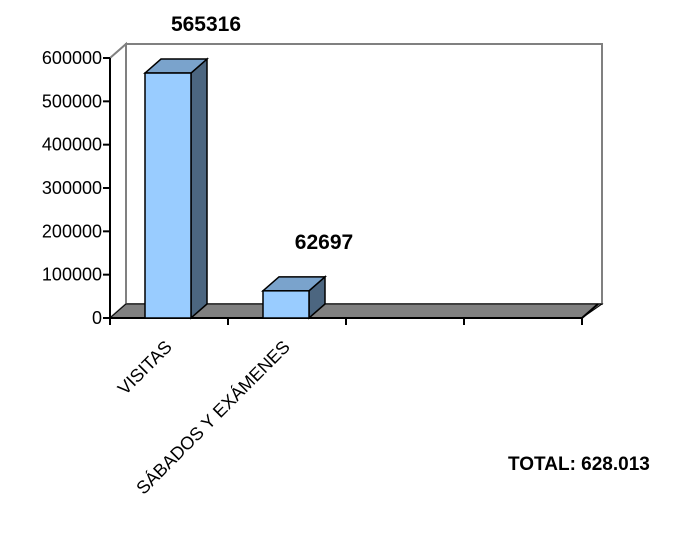 The image size is (700, 560). What do you see at coordinates (118, 181) in the screenshot?
I see `plot-side-wall` at bounding box center [118, 181].